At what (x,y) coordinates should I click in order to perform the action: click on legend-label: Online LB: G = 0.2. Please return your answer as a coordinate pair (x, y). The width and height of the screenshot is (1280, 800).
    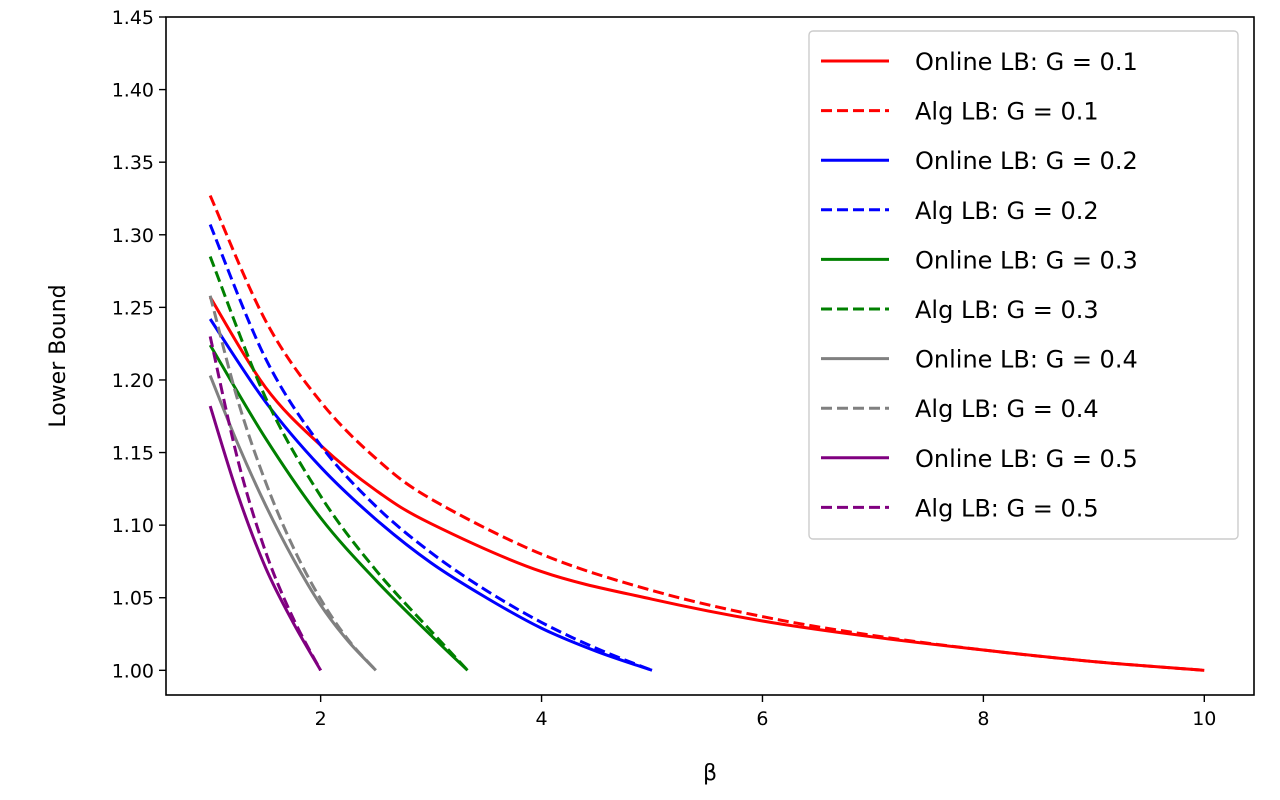
    Looking at the image, I should click on (1026, 161).